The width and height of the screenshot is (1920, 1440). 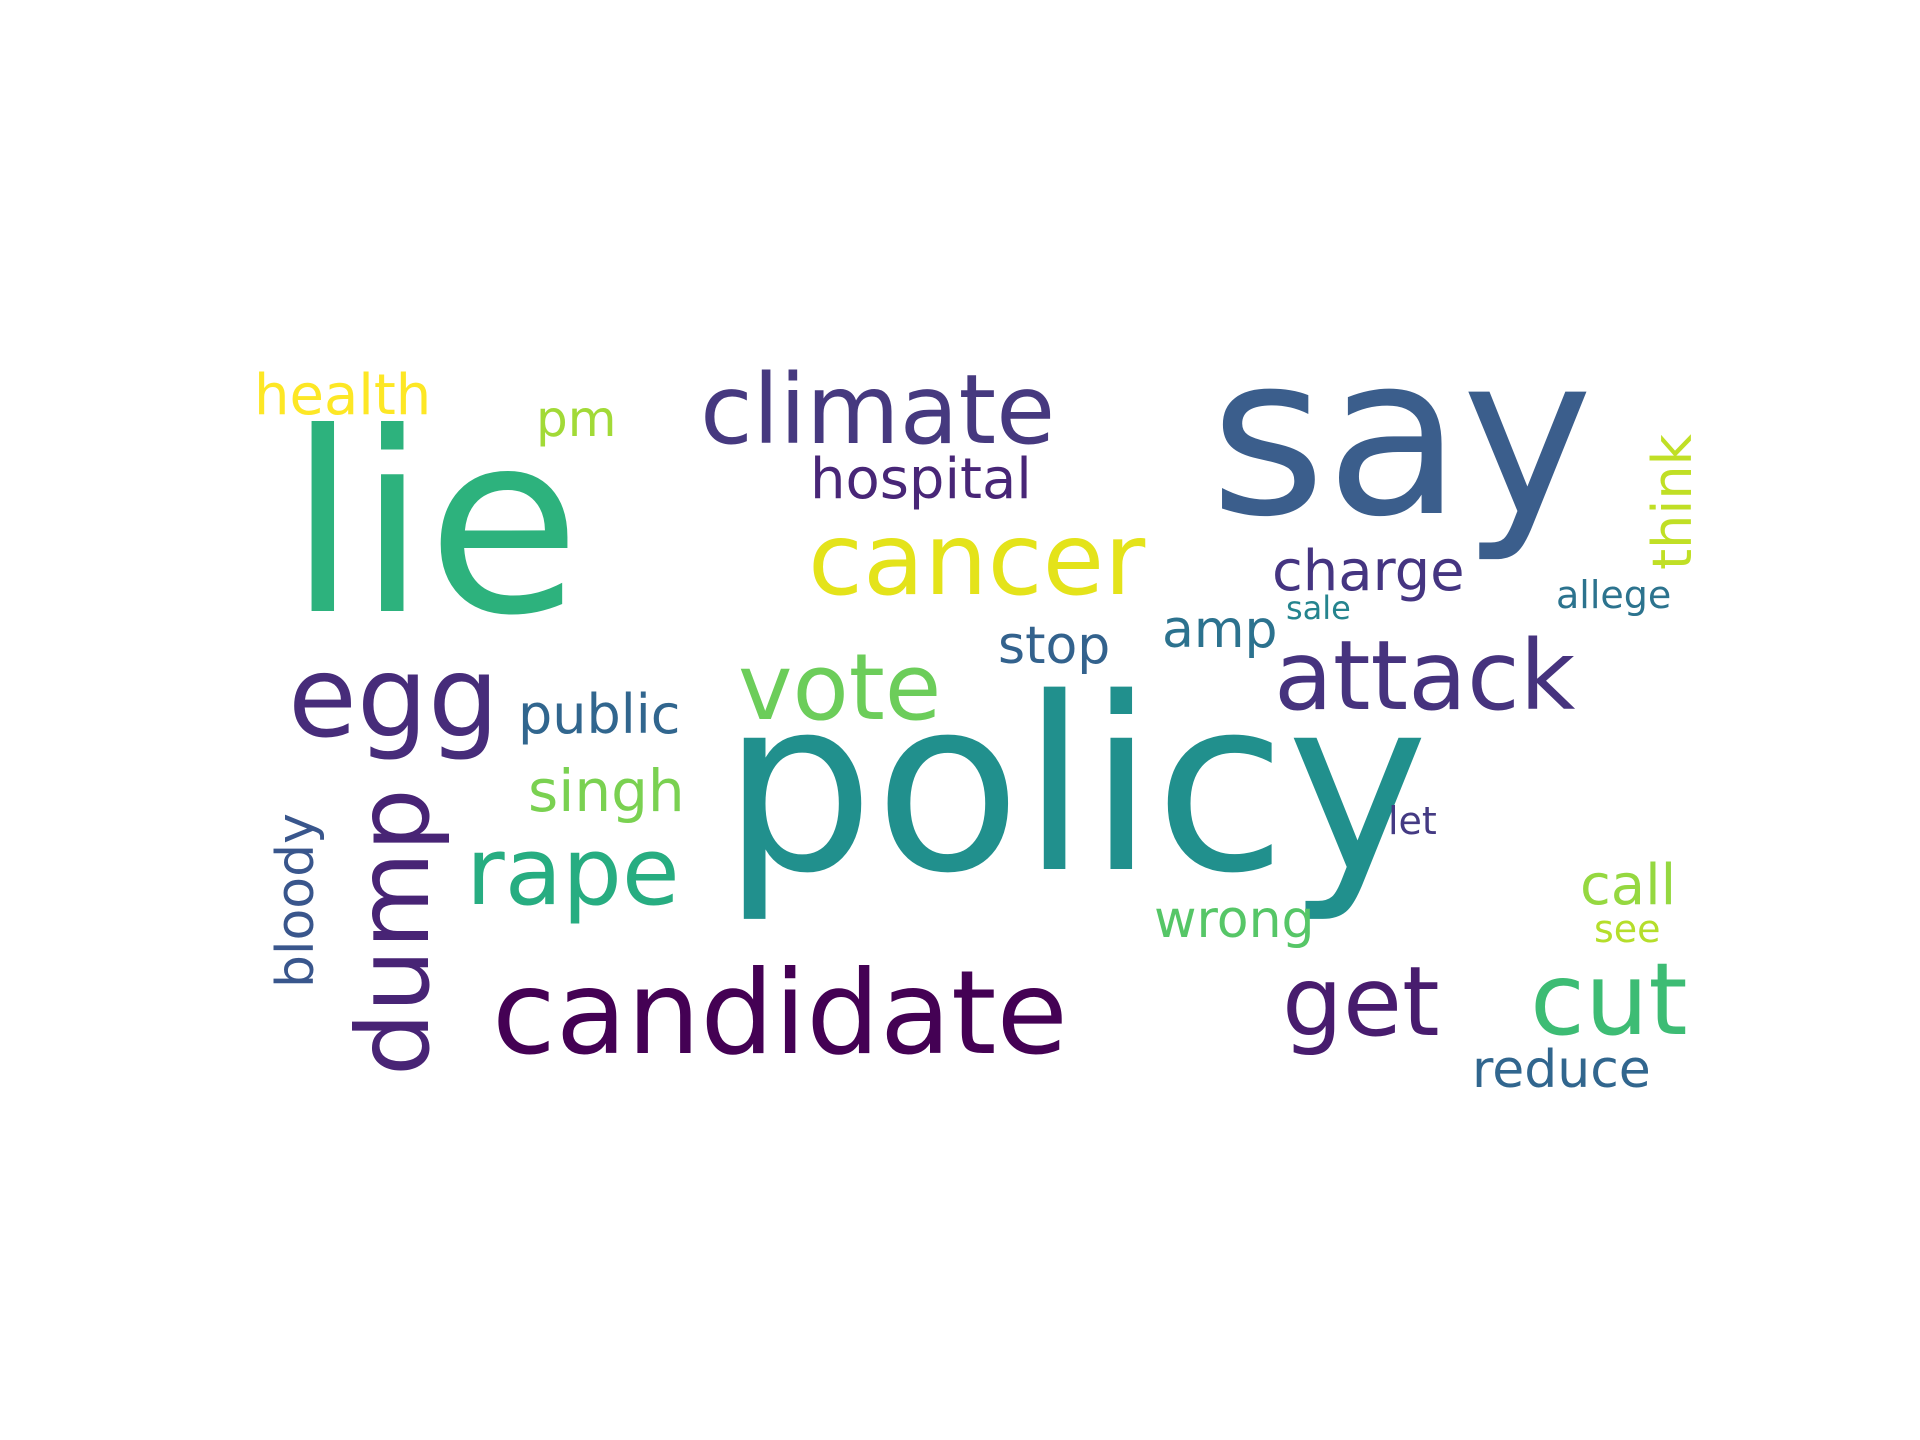 What do you see at coordinates (1614, 595) in the screenshot?
I see `word-allege: allege` at bounding box center [1614, 595].